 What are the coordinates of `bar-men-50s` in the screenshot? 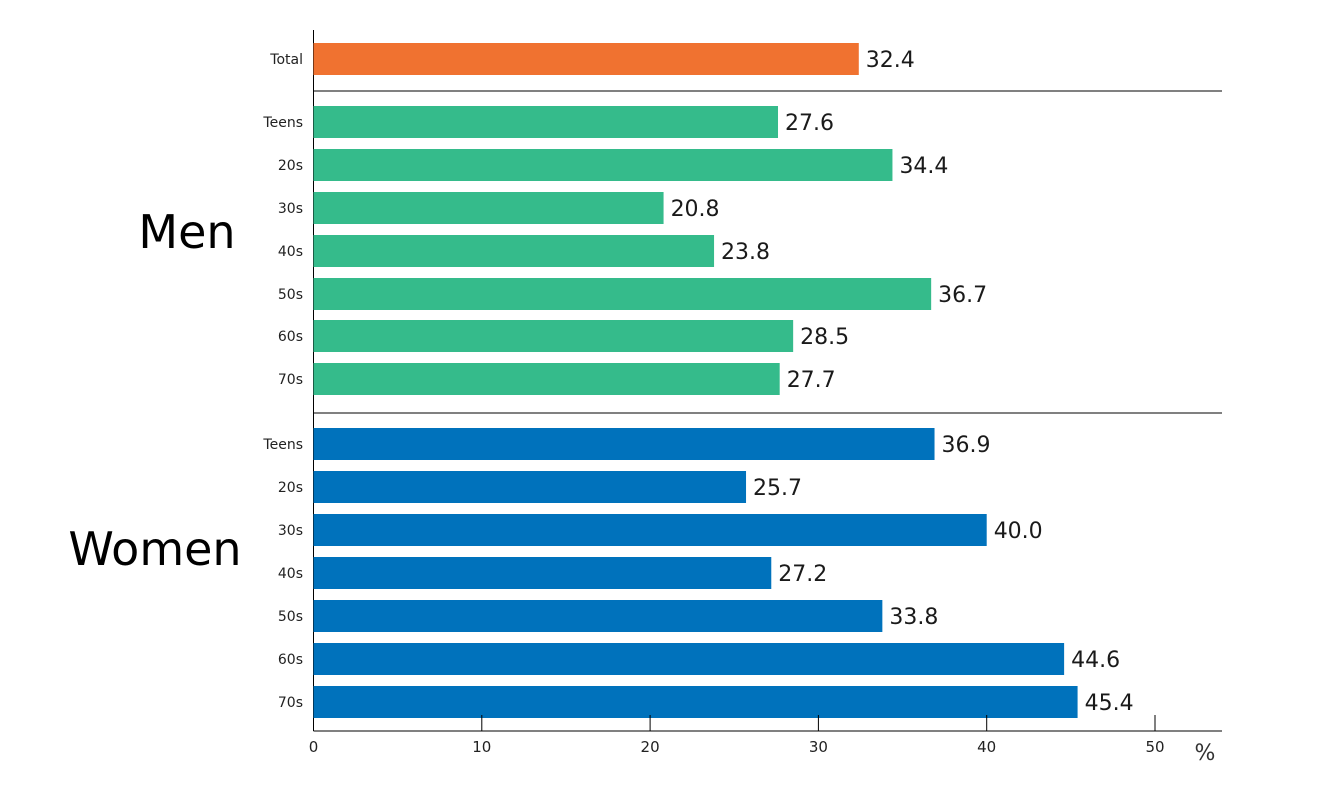 It's located at (622, 294).